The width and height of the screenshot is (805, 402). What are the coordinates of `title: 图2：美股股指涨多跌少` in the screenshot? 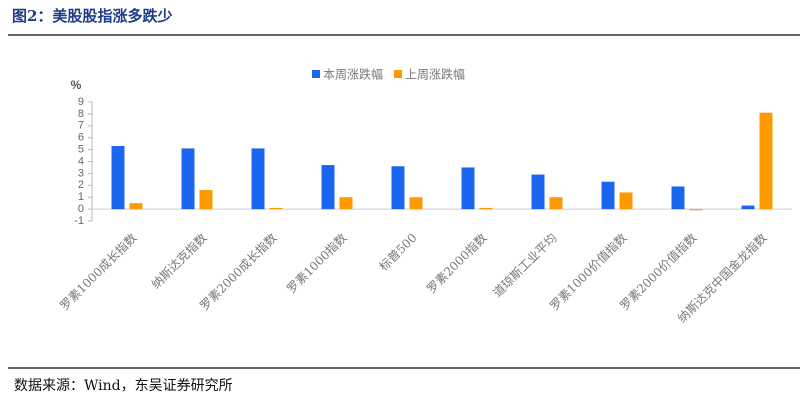 It's located at (92, 16).